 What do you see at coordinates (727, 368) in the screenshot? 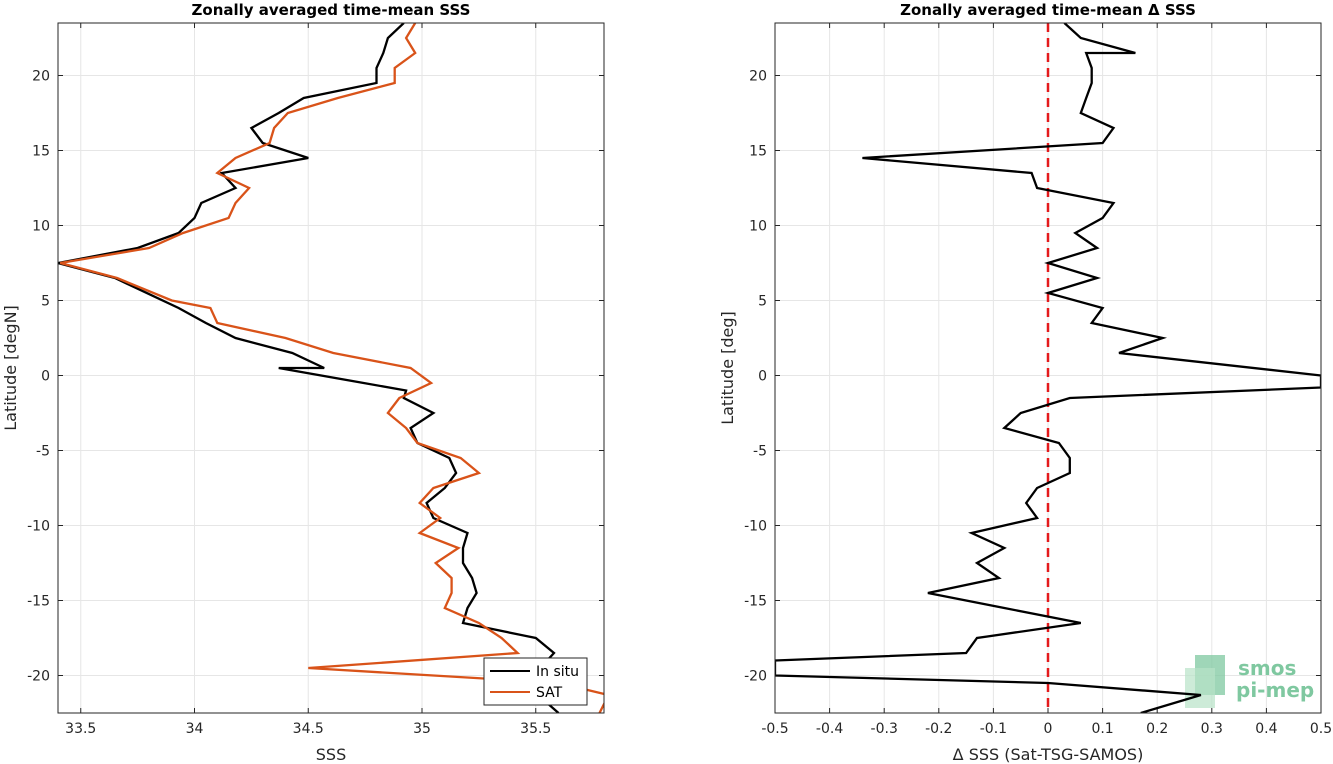
I see `delta-y-axis-label: Latitude [deg]` at bounding box center [727, 368].